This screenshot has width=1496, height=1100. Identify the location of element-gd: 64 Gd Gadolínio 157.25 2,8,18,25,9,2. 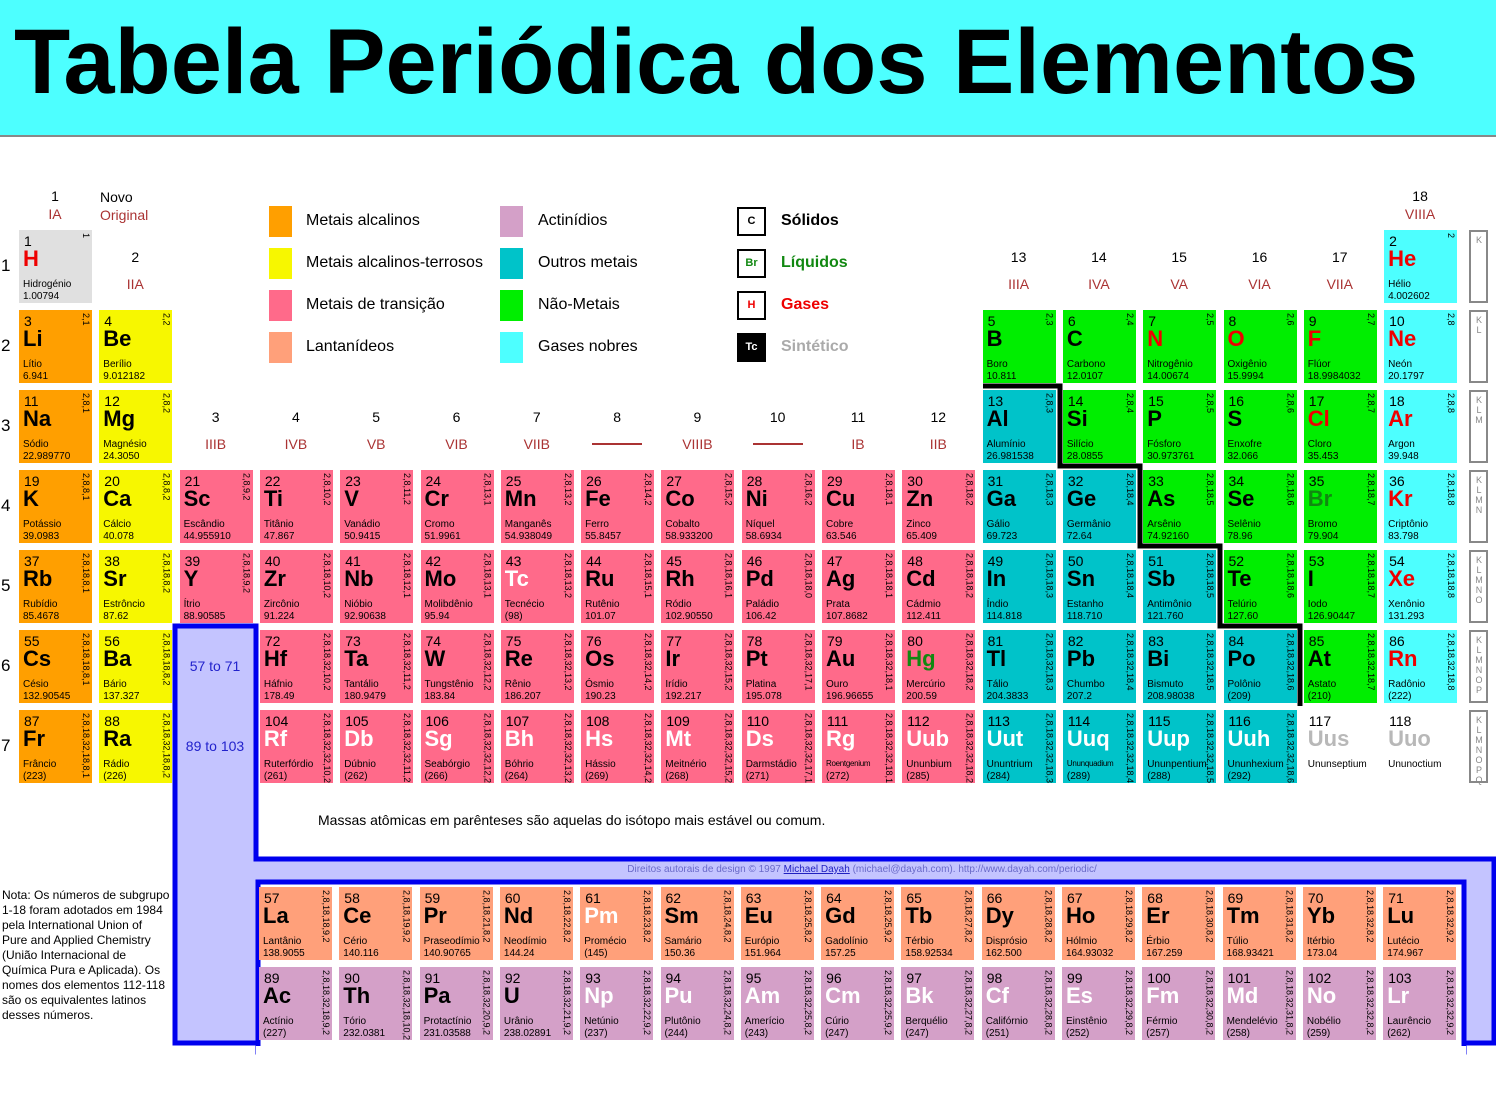
(858, 923).